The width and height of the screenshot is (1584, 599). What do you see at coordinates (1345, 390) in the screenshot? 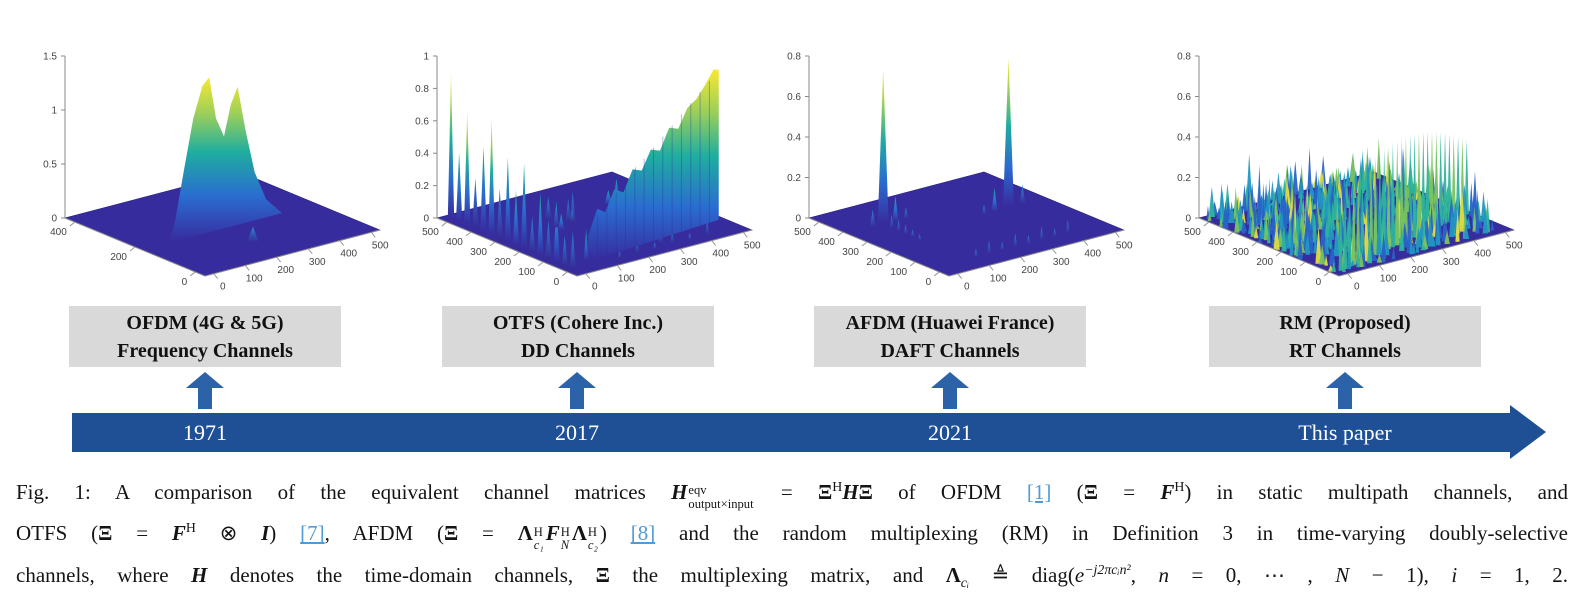
I see `up-arrow-icon-rm` at bounding box center [1345, 390].